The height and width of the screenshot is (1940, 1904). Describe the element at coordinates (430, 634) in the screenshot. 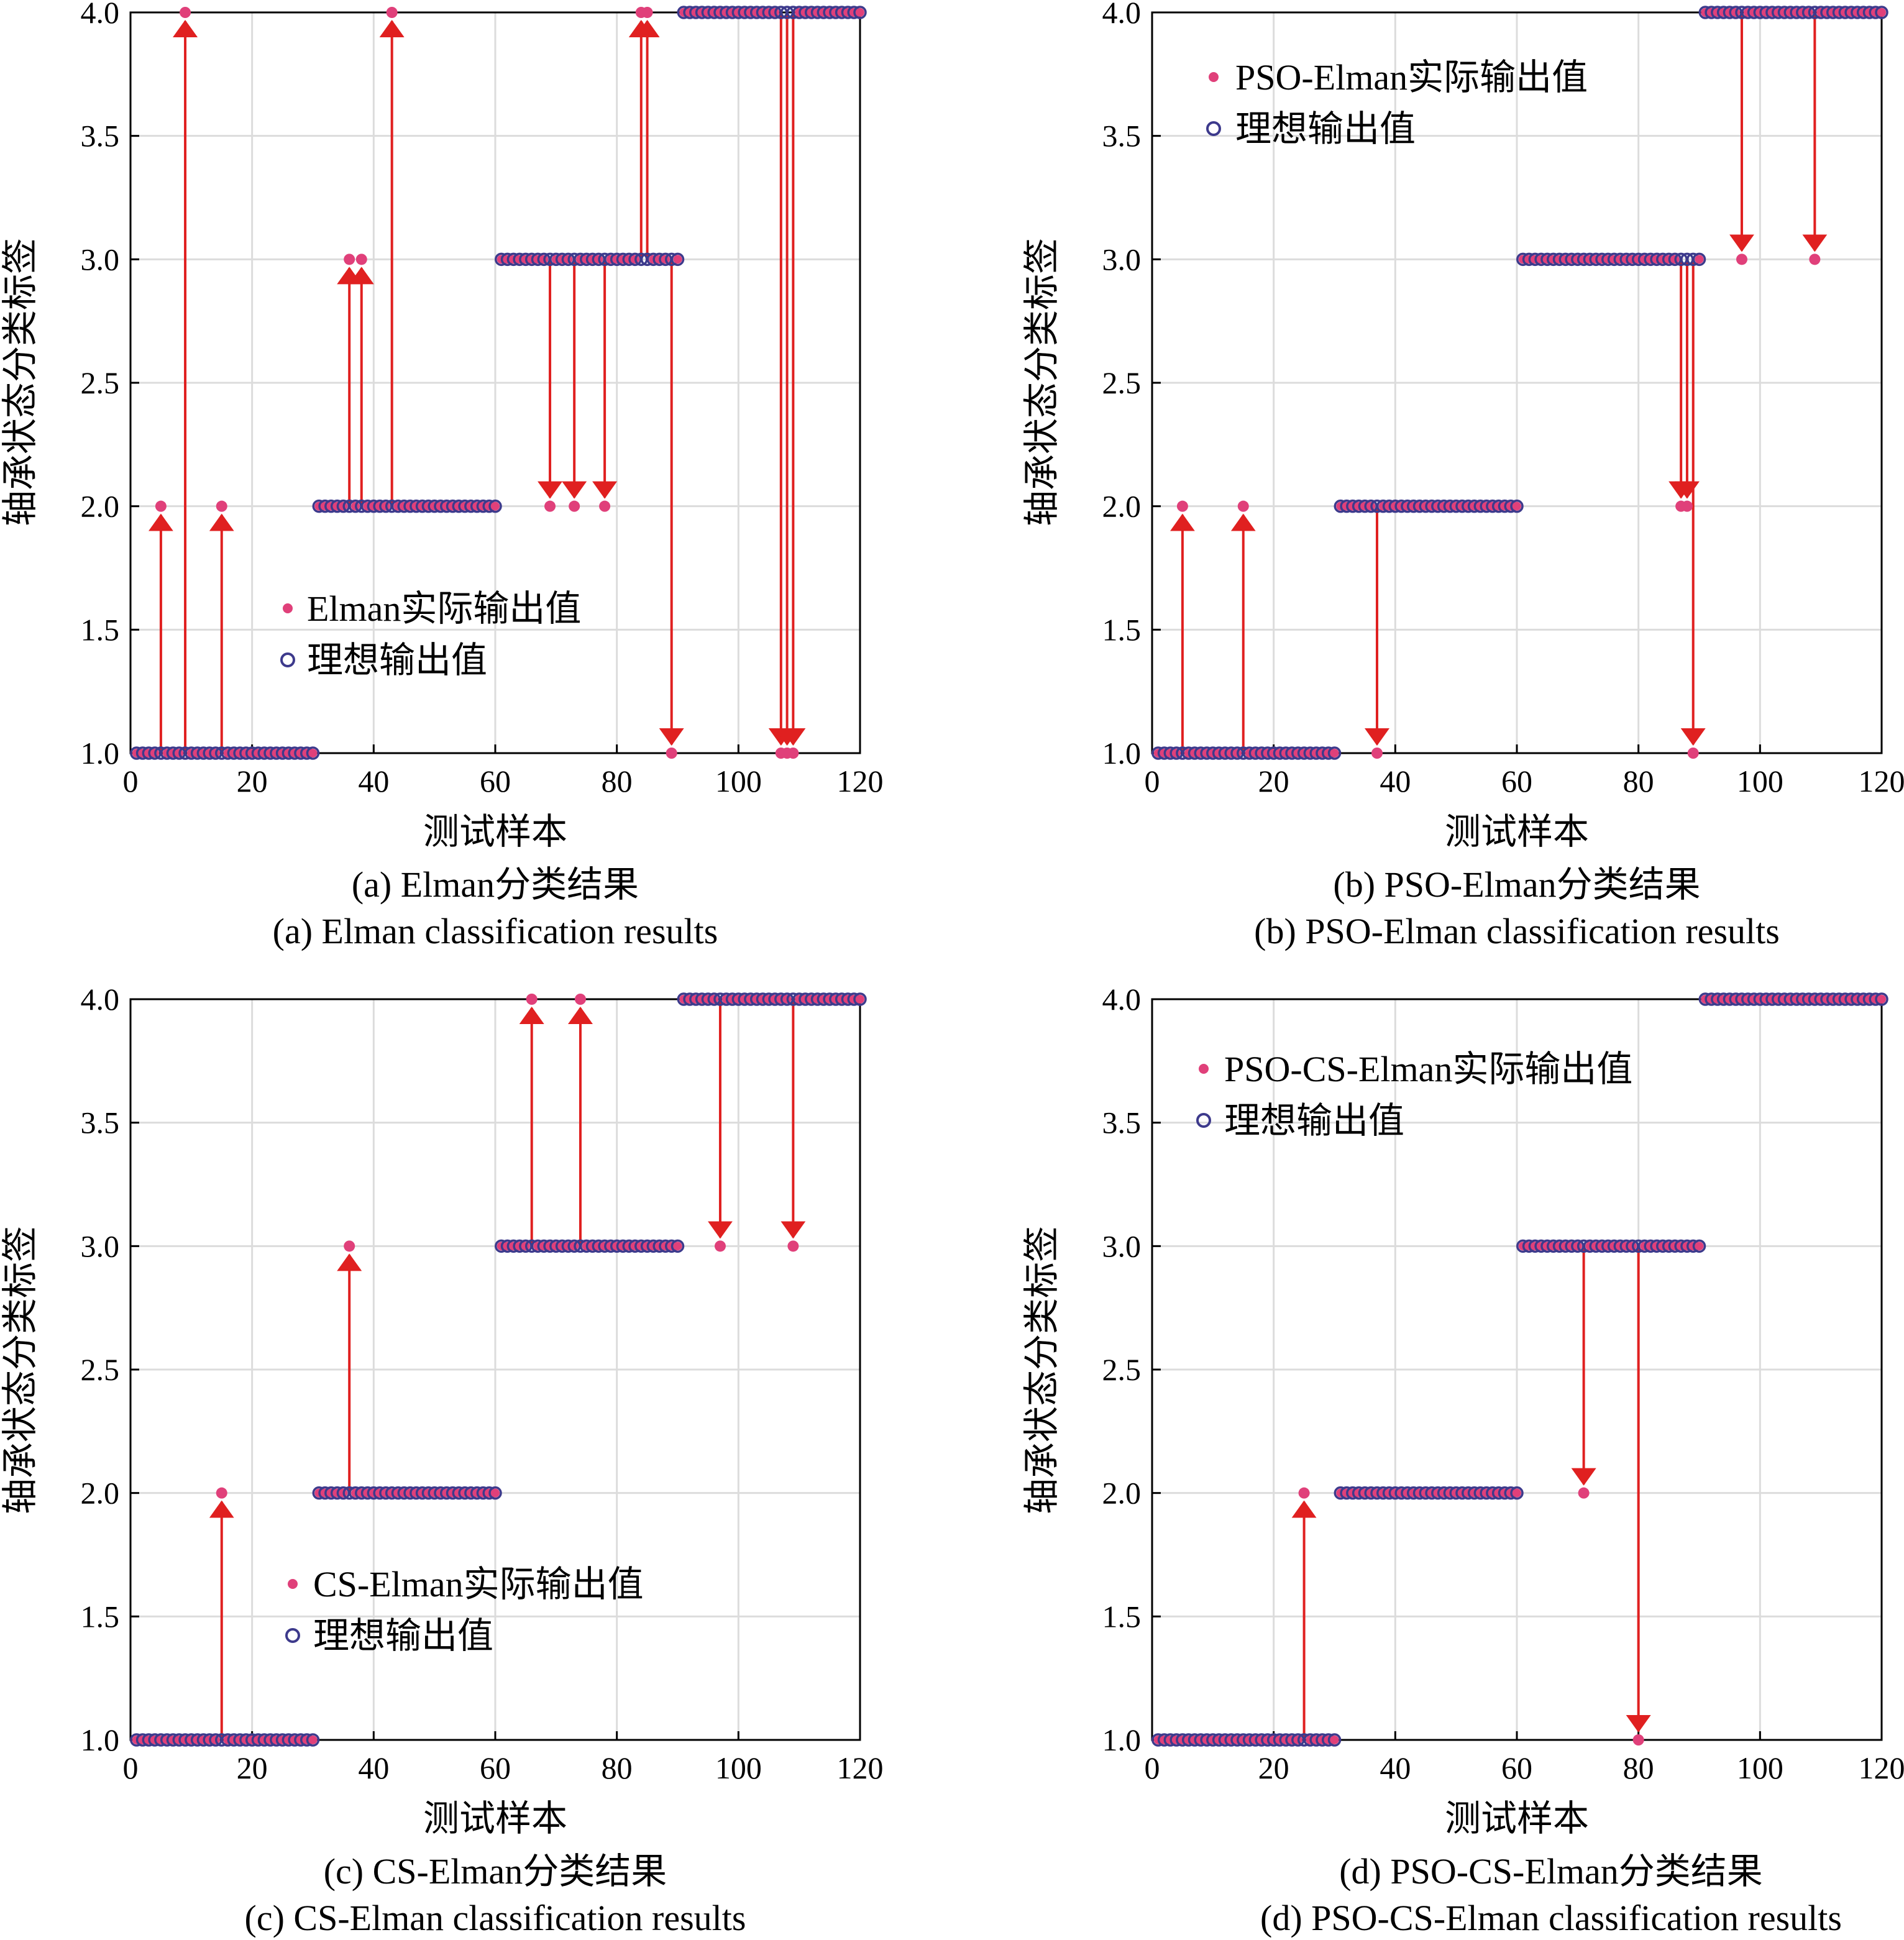

I see `legend-a: Elman实际输出值 理想输出值` at that location.